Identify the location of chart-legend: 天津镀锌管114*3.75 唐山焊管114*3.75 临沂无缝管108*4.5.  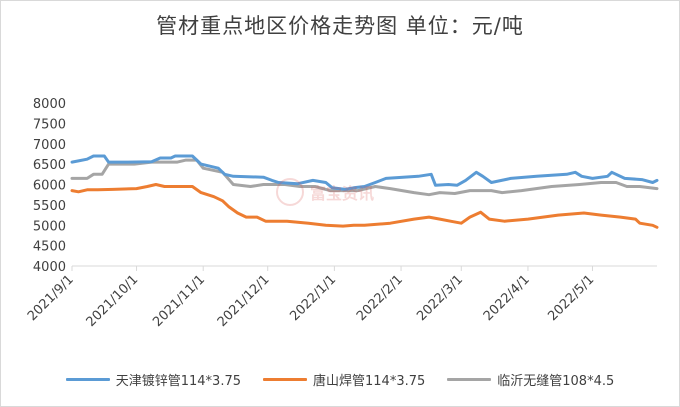
(340, 379).